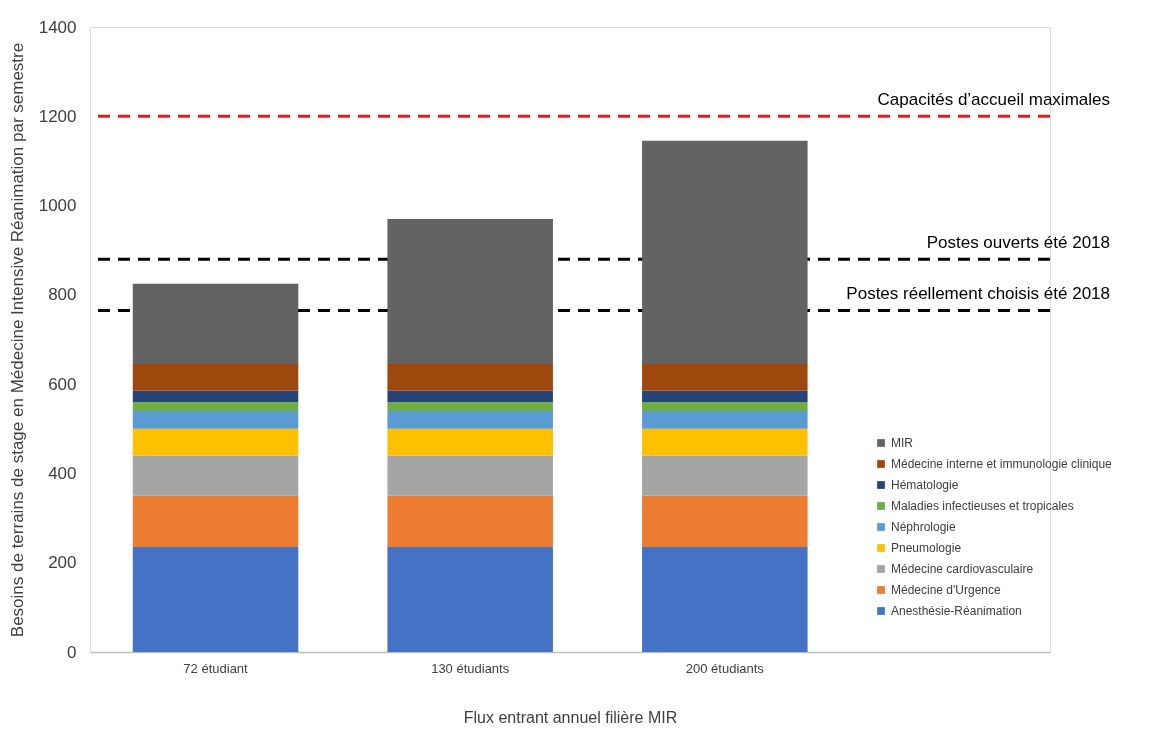 The width and height of the screenshot is (1171, 736). Describe the element at coordinates (57, 27) in the screenshot. I see `y-tick-label: 1400` at that location.